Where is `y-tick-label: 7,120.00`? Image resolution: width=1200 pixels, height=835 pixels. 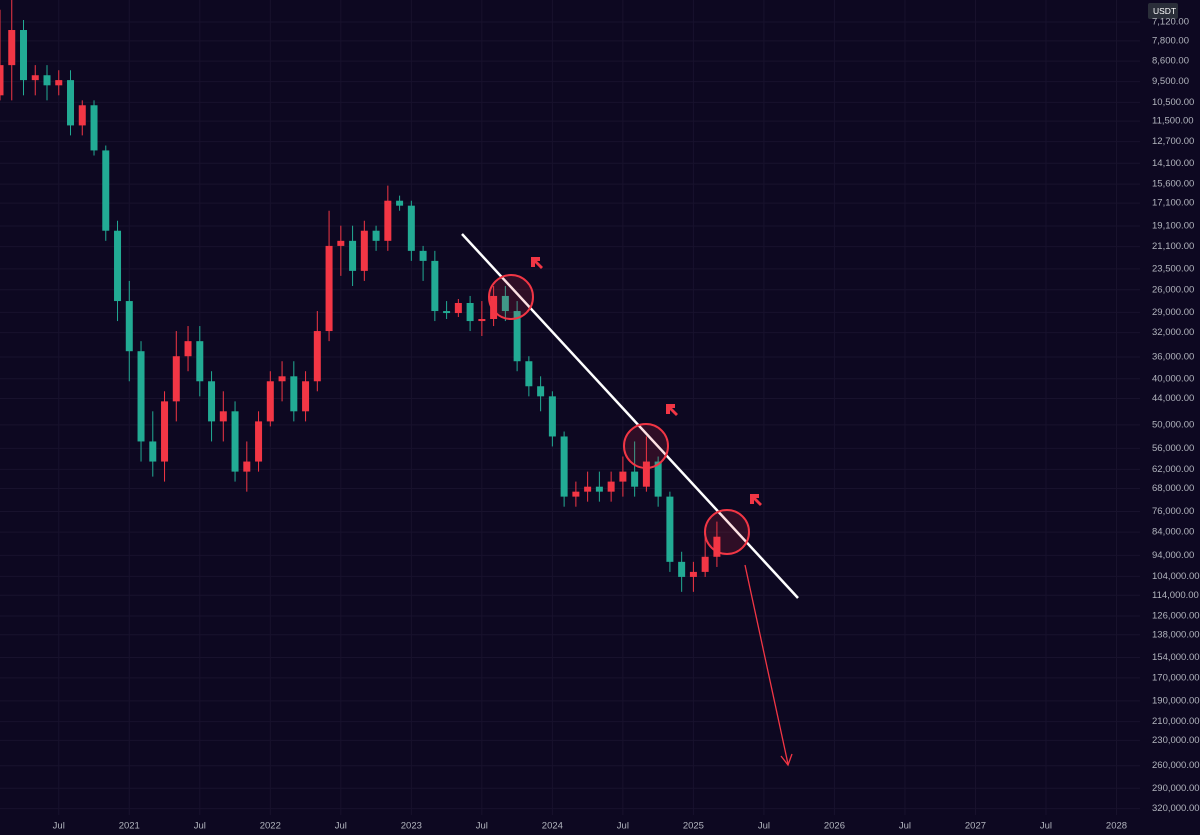
y-tick-label: 7,120.00 is located at coordinates (1170, 22).